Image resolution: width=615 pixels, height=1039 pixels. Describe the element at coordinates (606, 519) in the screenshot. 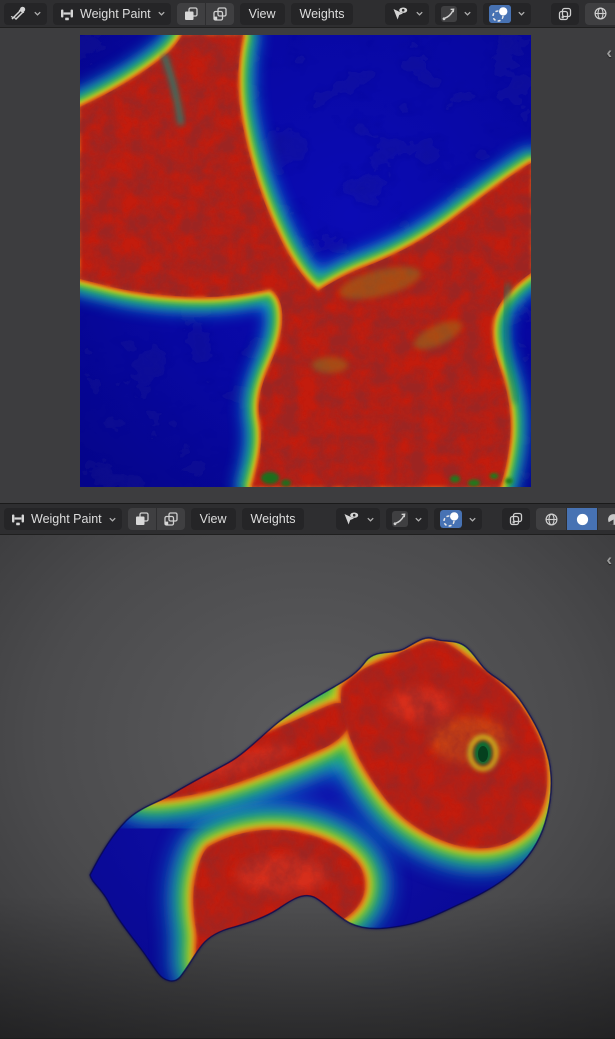

I see `material-preview-shading-button` at that location.